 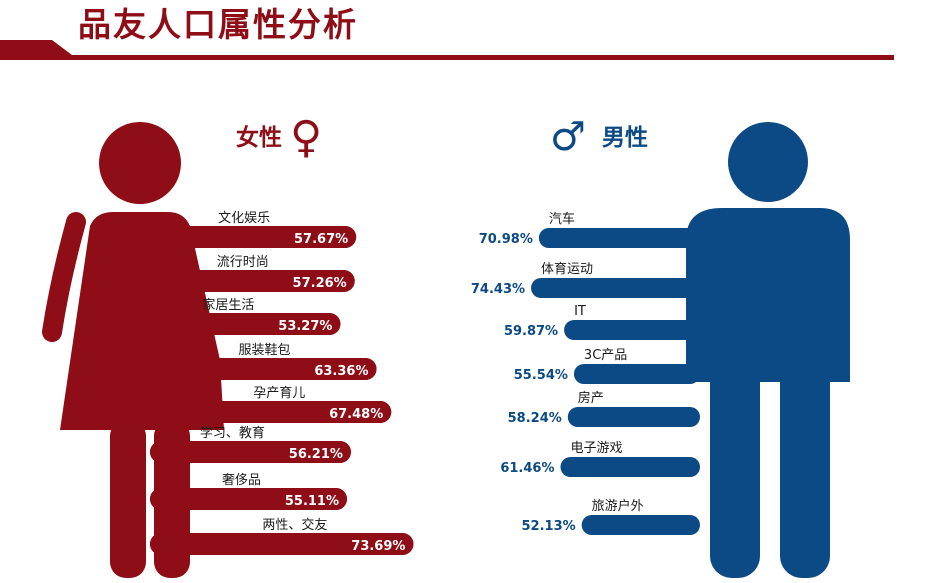 I want to click on female-left-leg, so click(x=128, y=499).